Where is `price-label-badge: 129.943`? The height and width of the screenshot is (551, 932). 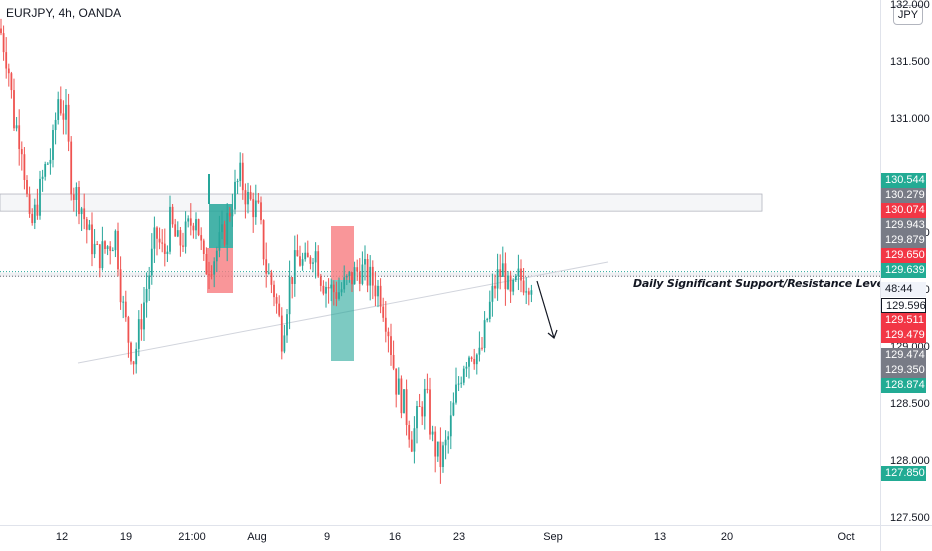 price-label-badge: 129.943 is located at coordinates (903, 225).